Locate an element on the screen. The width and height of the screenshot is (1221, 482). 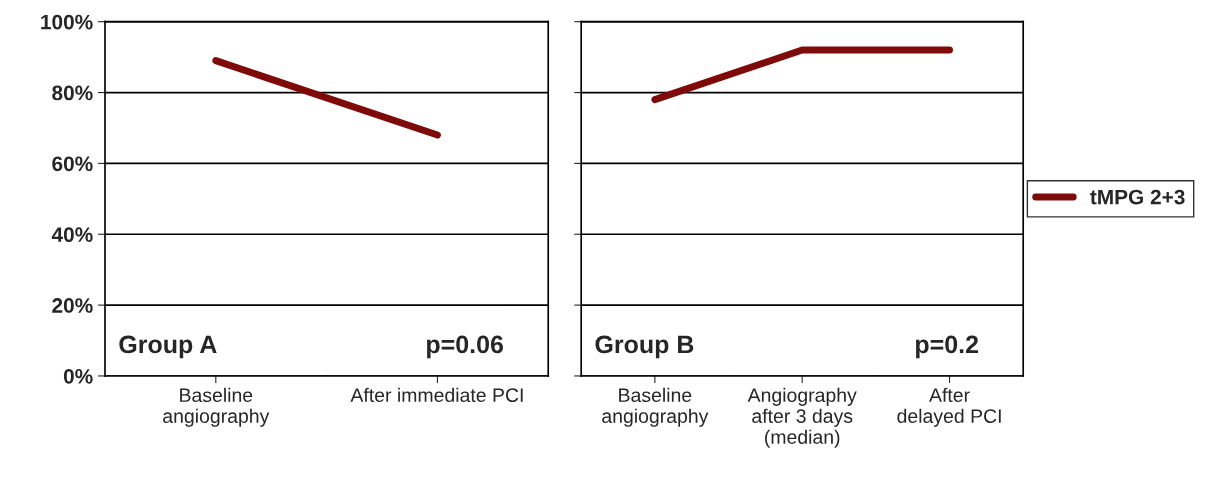
annotation: p=0.06 is located at coordinates (465, 347).